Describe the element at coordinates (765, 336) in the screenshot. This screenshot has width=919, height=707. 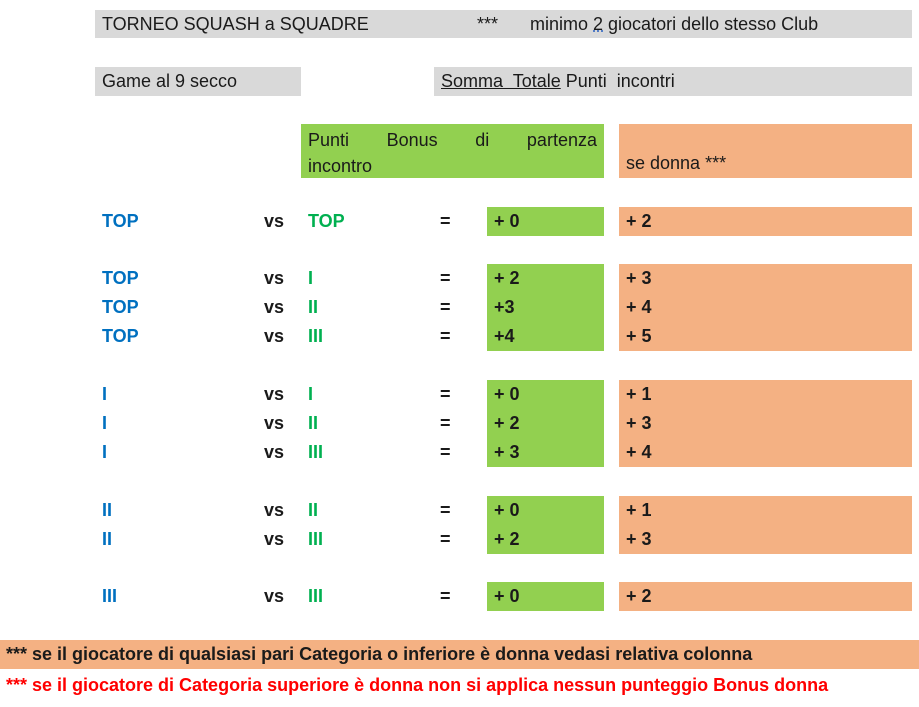
I see `donna-value: + 5` at that location.